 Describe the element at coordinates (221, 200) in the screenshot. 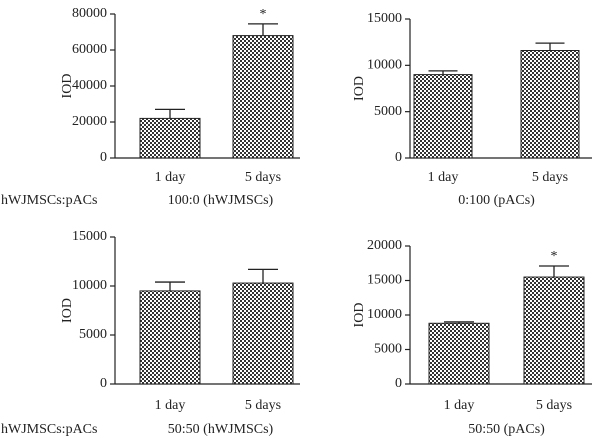

I see `caption: 100:0 (hWJMSCs)` at that location.